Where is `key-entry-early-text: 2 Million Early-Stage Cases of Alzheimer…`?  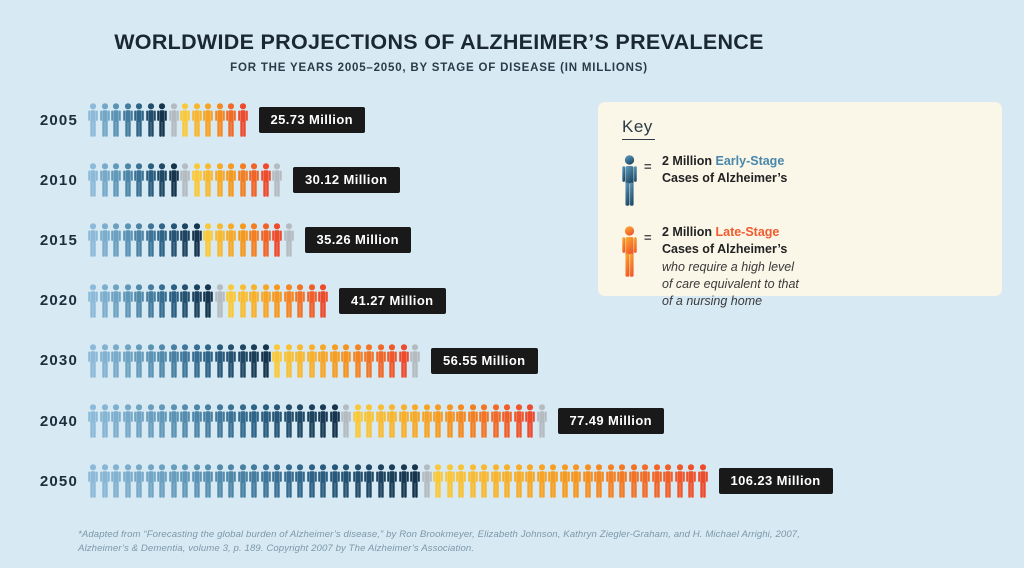
key-entry-early-text: 2 Million Early-Stage Cases of Alzheimer… is located at coordinates (724, 182).